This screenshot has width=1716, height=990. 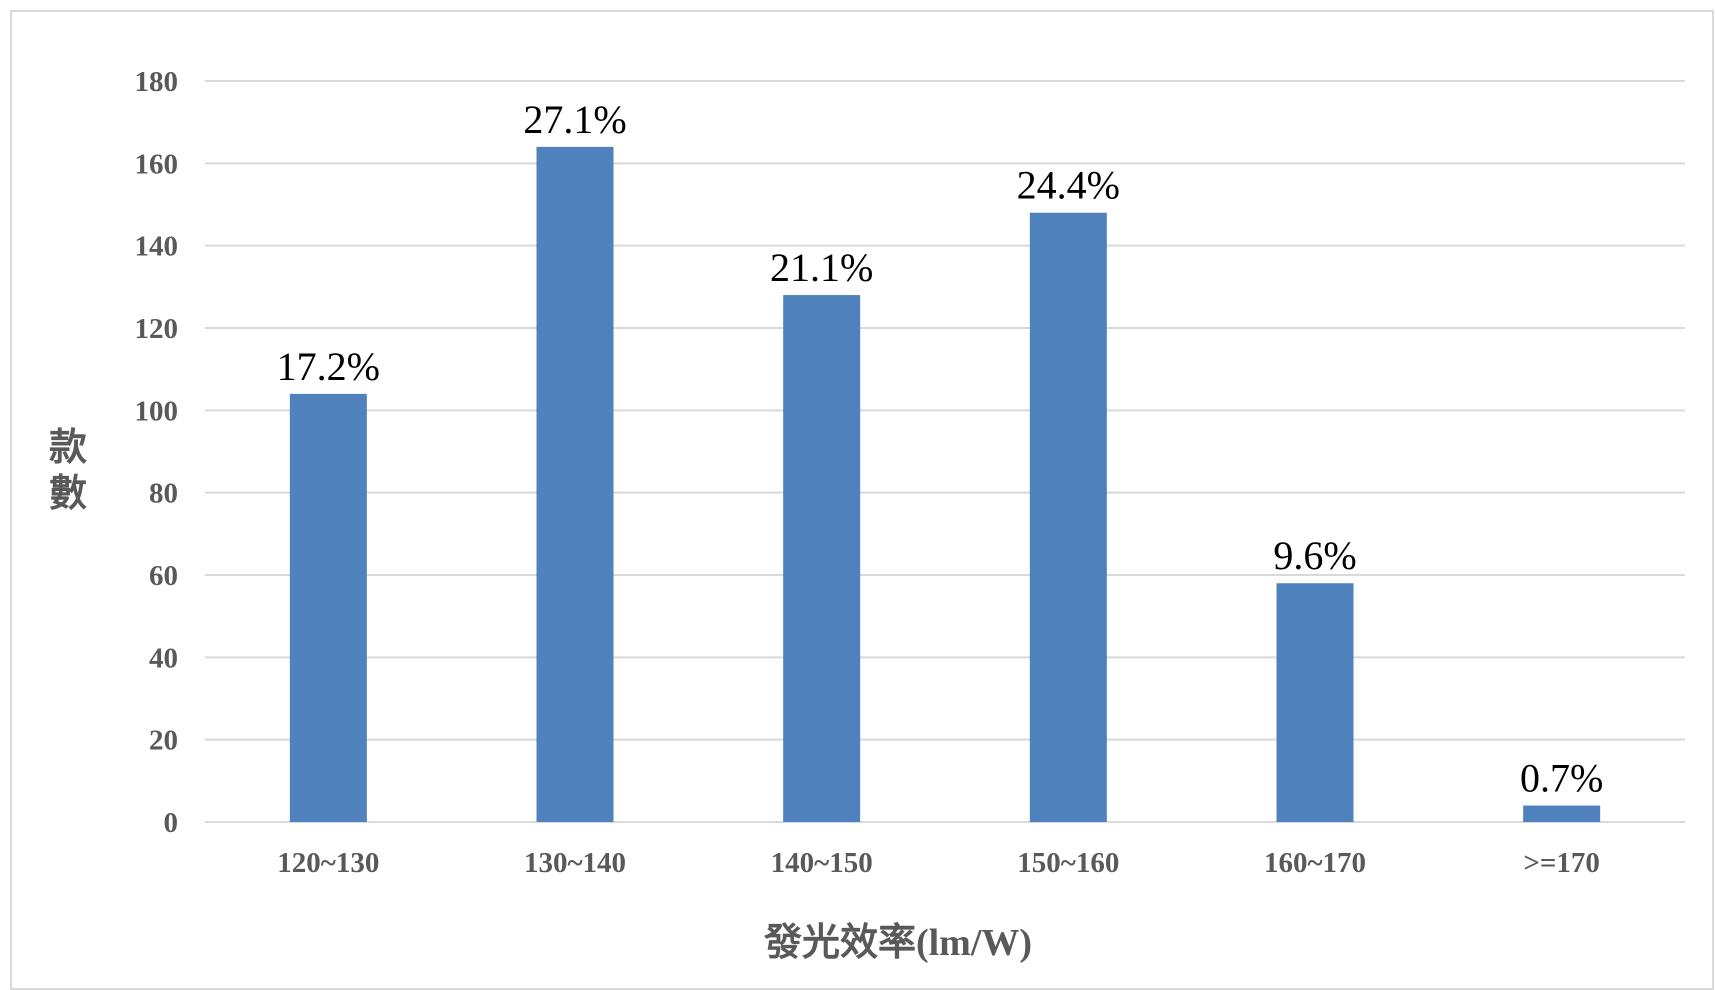 What do you see at coordinates (157, 452) in the screenshot?
I see `y-axis-ticks: 0 20 40 60 80 100 120 140 160 180` at bounding box center [157, 452].